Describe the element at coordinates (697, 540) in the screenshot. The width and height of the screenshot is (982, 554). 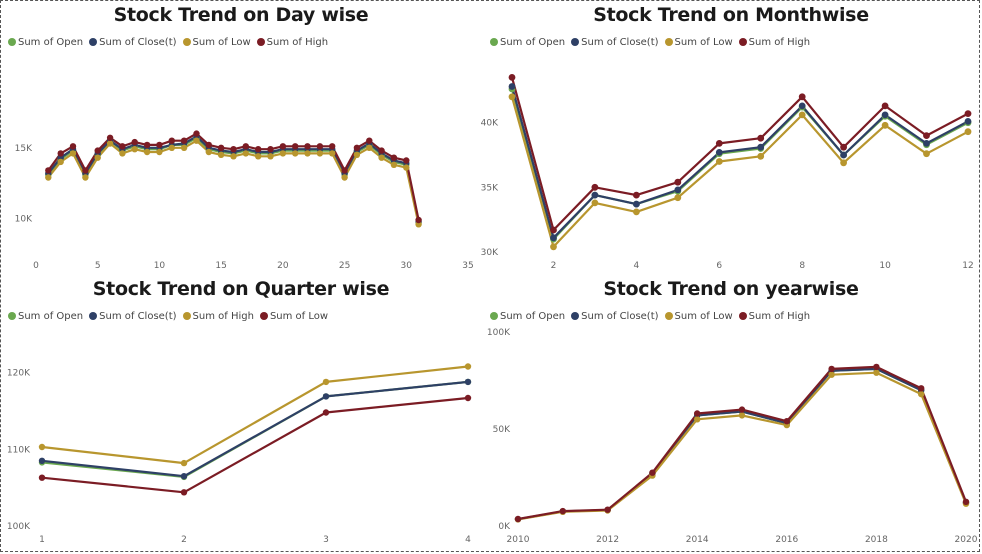
I see `x-tick-label: 2014` at that location.